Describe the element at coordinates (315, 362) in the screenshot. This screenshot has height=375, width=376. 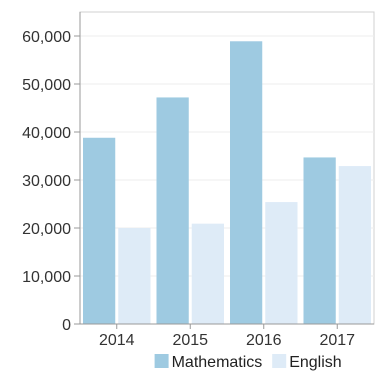
I see `legend-label-english: English` at that location.